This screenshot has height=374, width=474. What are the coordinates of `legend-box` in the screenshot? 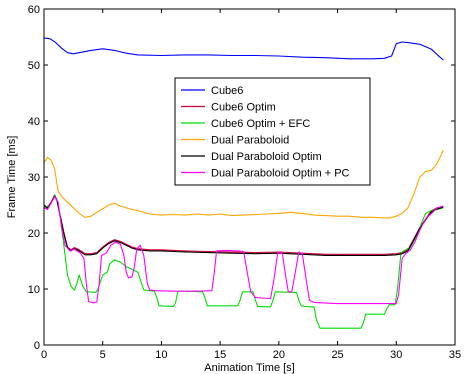 It's located at (272, 131).